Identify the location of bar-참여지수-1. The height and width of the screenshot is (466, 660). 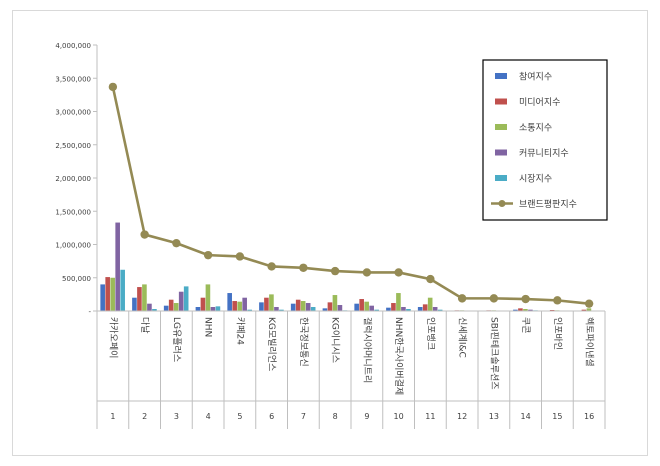
(102, 297).